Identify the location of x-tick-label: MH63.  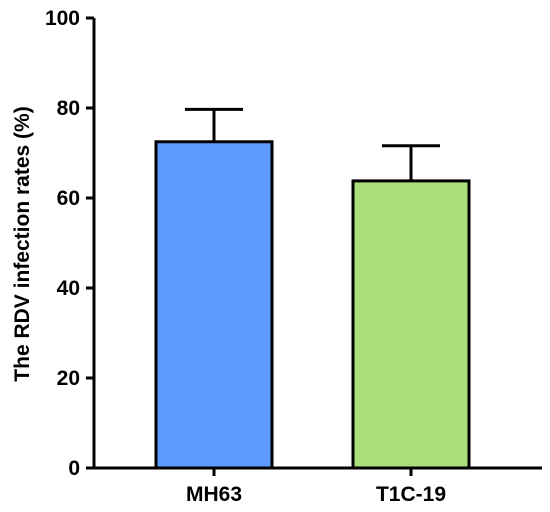
(214, 494).